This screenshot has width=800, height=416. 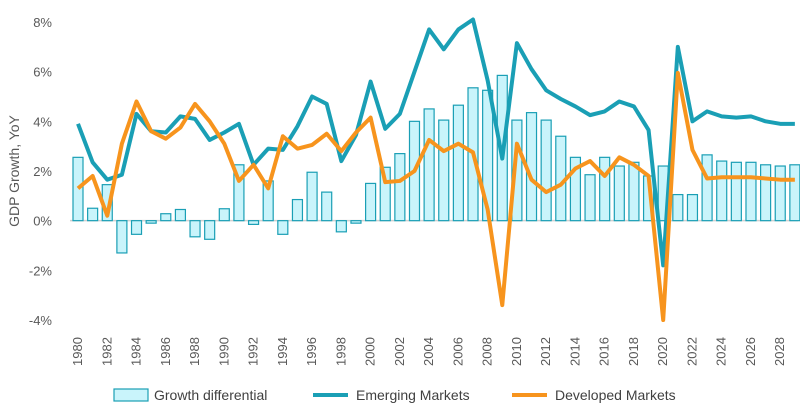 What do you see at coordinates (413, 395) in the screenshot?
I see `legend-label-emerging-markets: Emerging Markets` at bounding box center [413, 395].